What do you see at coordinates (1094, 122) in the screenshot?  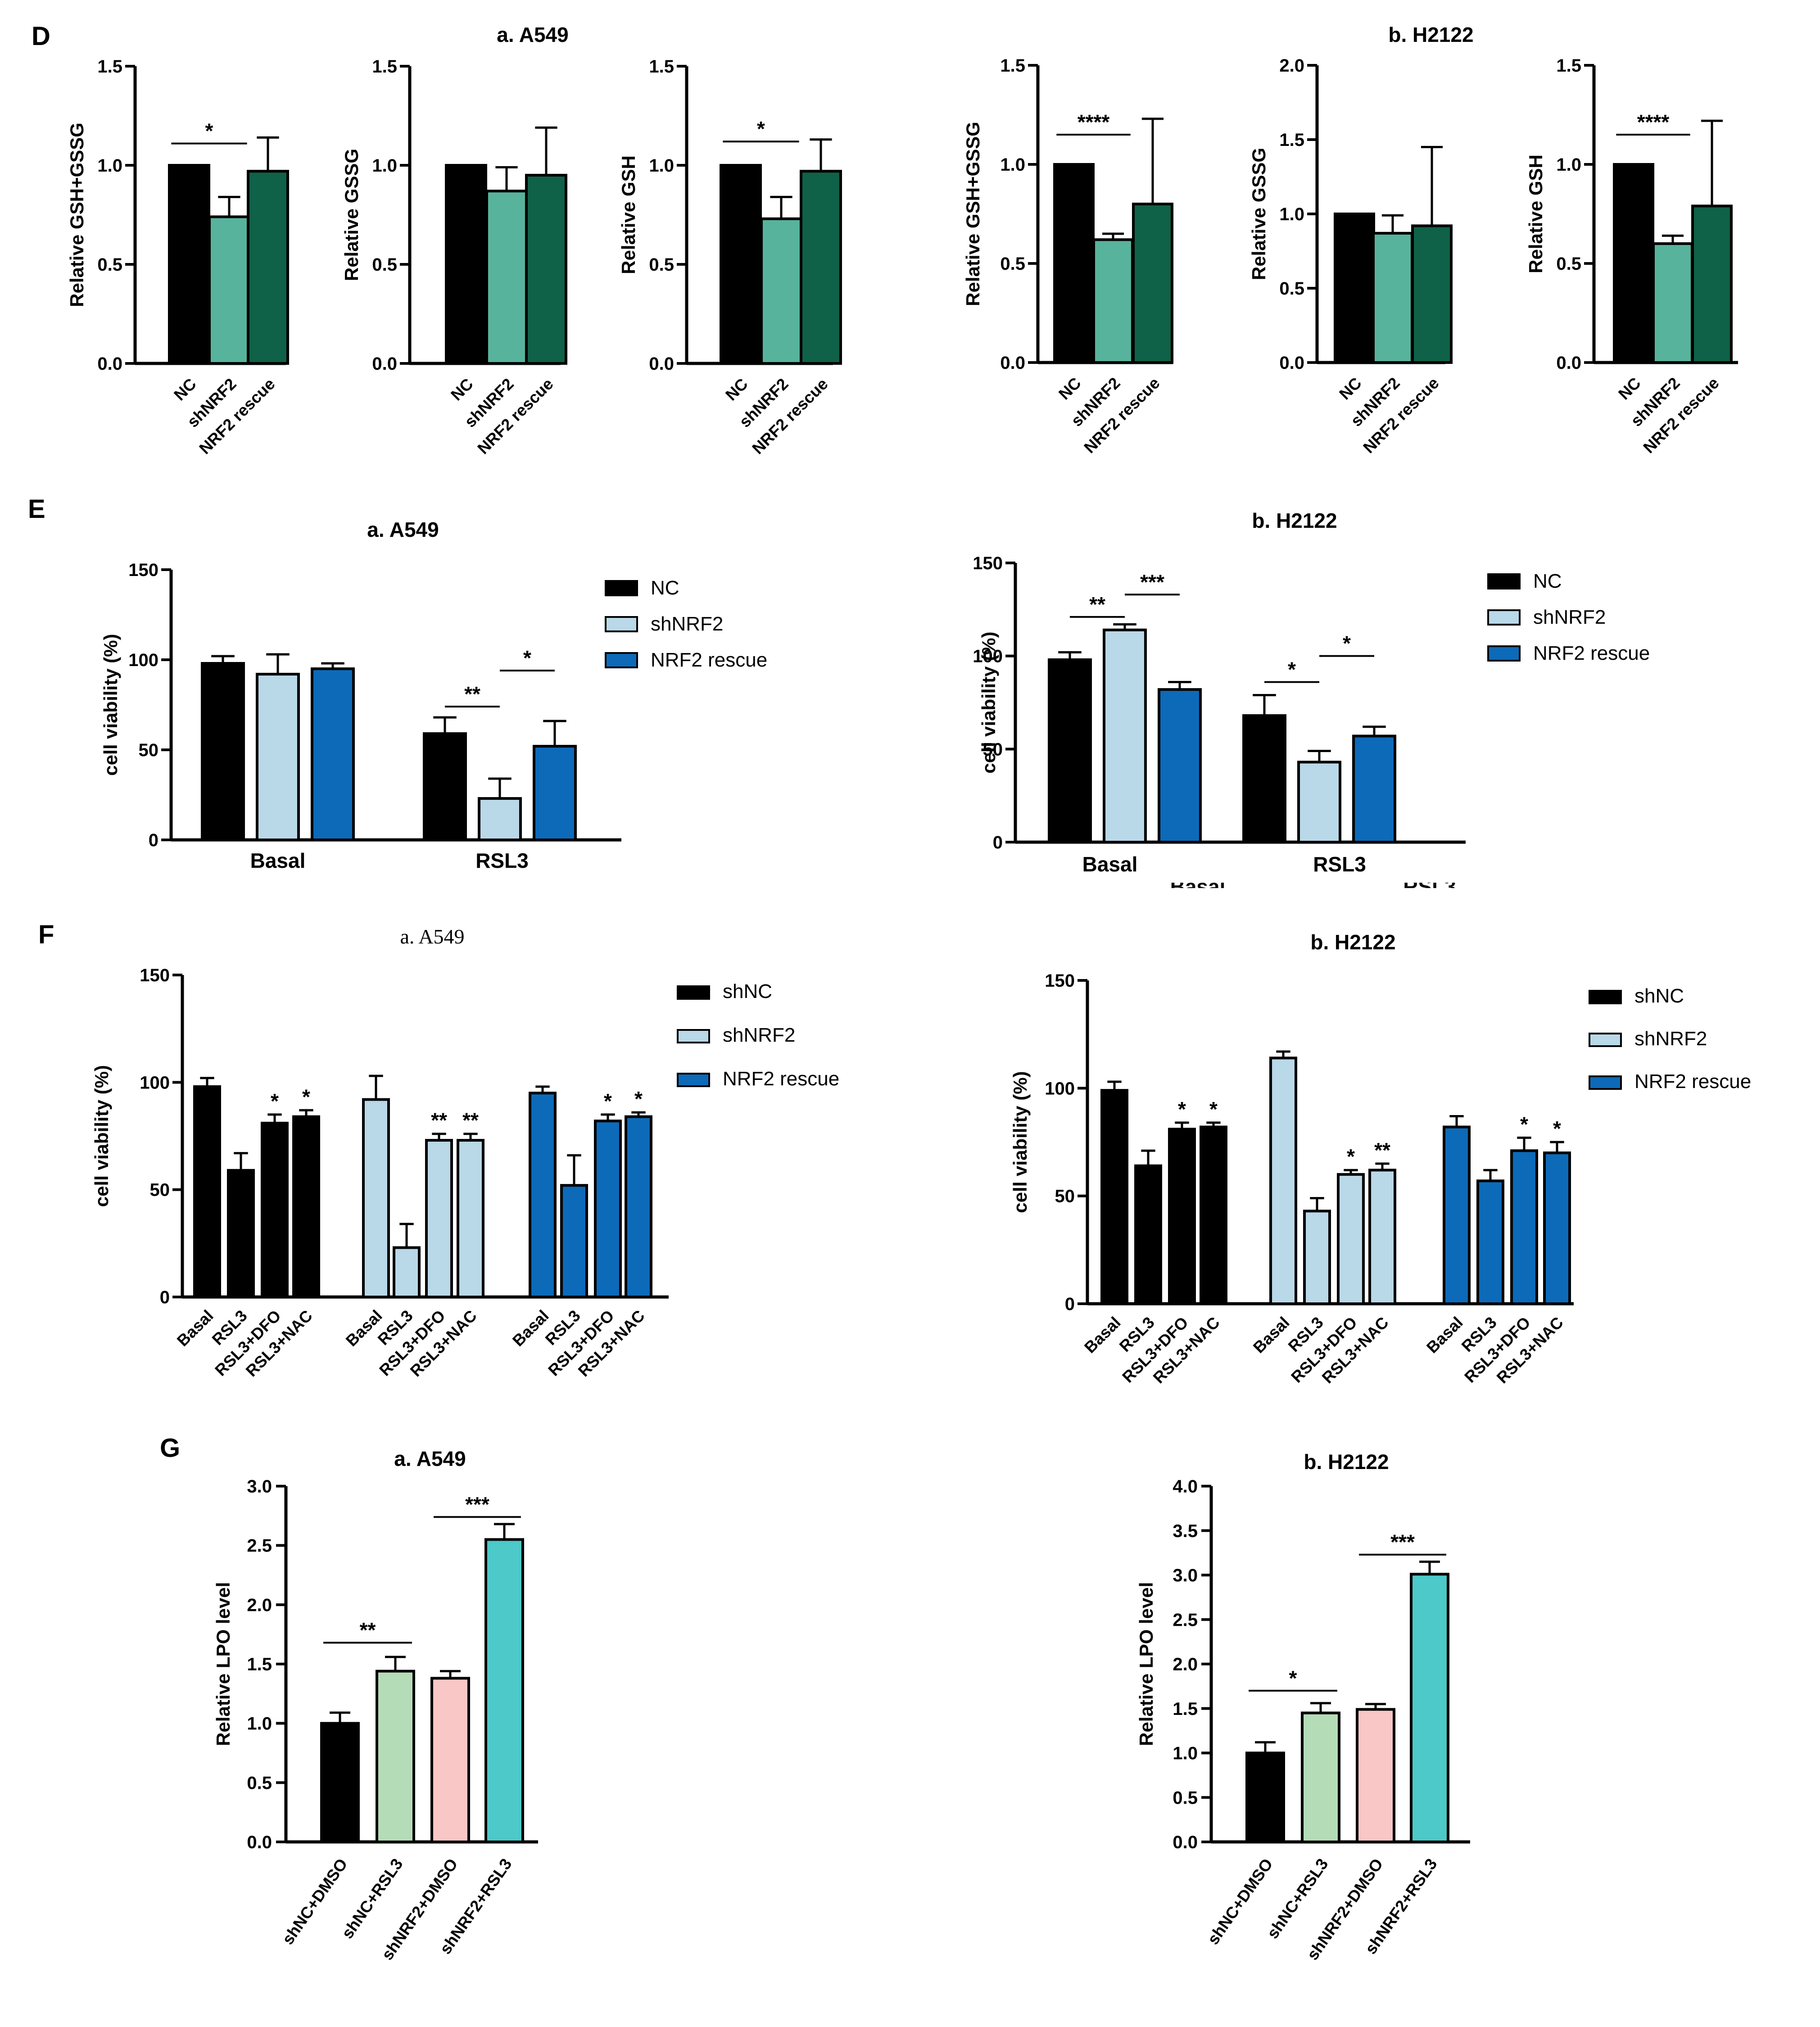 I see `significance-label: ****` at bounding box center [1094, 122].